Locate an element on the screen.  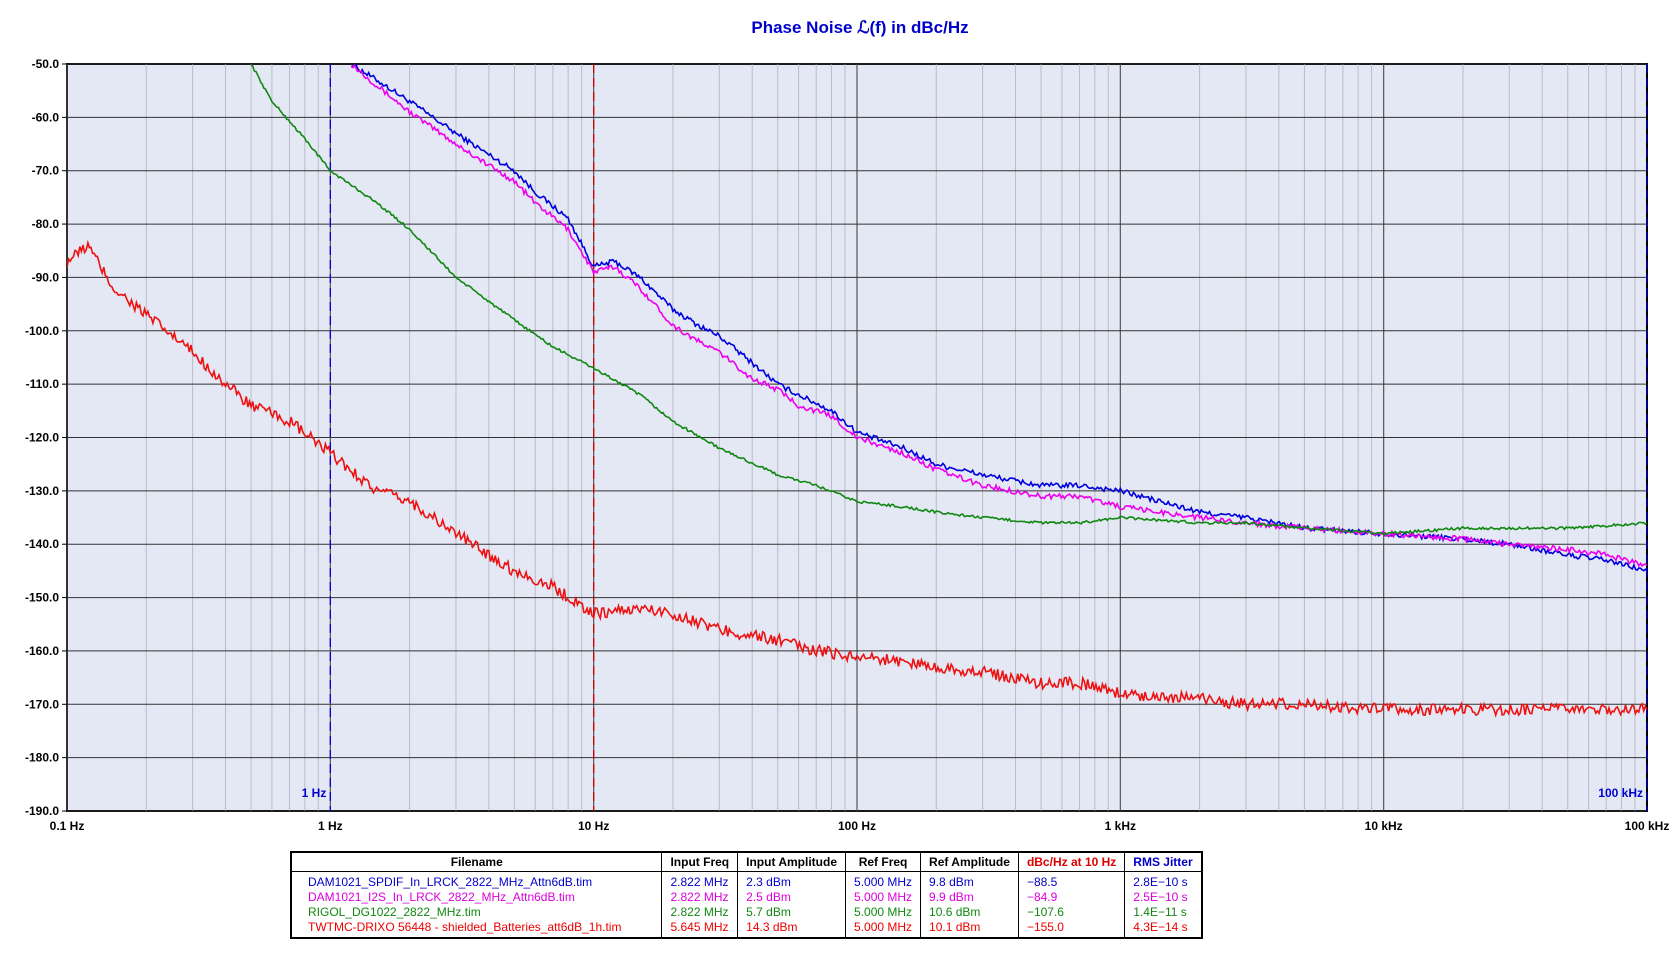
x-tick-label: 0.1 Hz is located at coordinates (67, 826).